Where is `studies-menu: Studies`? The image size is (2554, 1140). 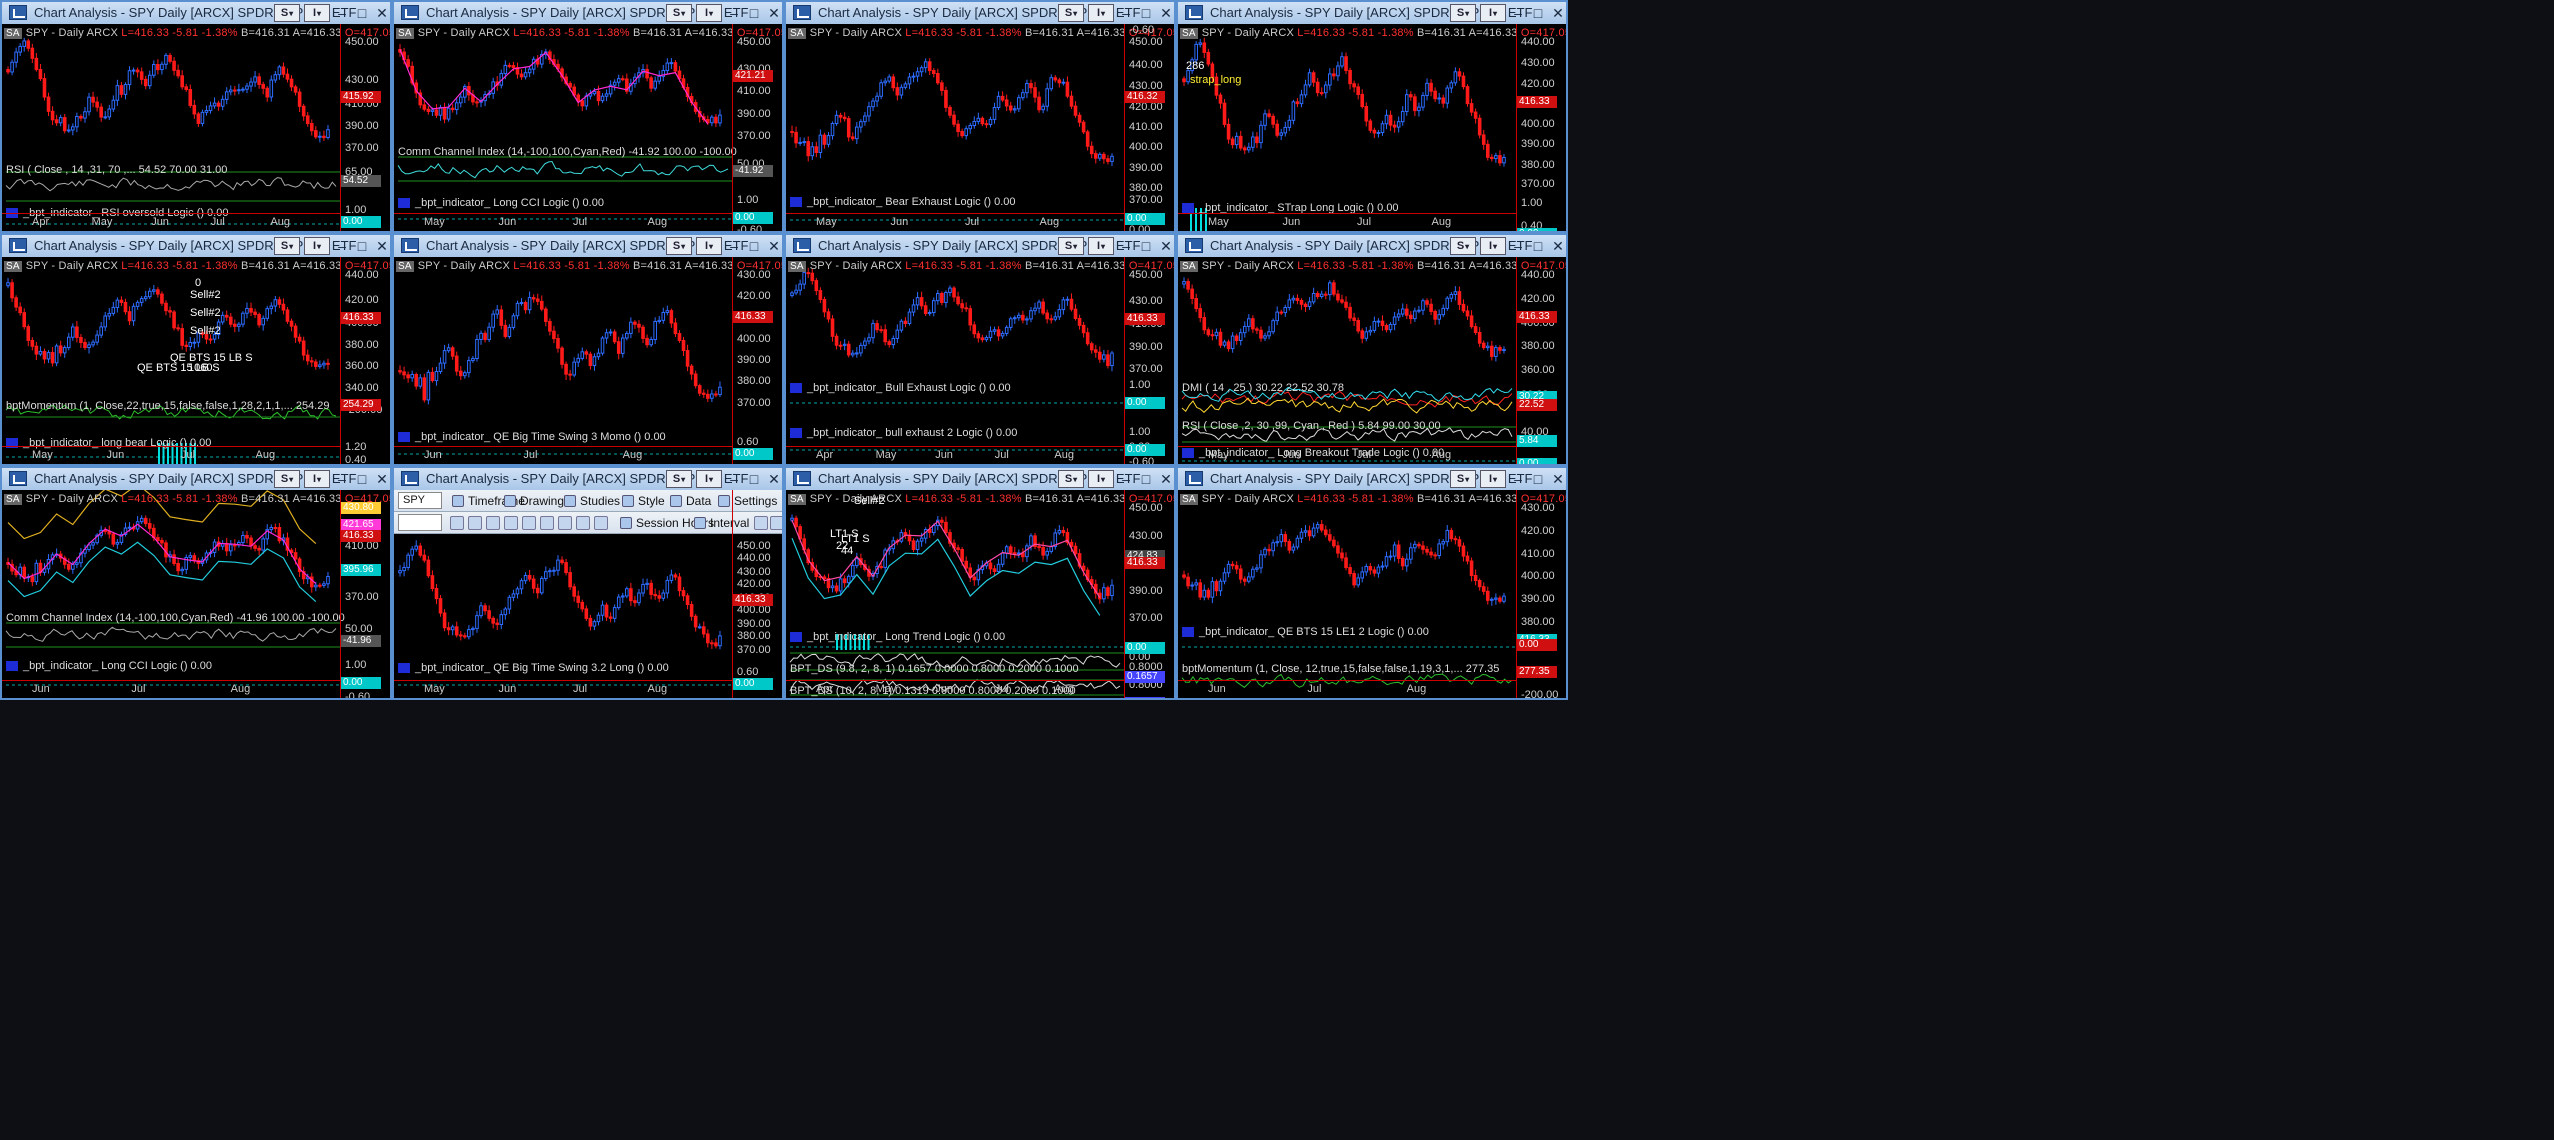
studies-menu: Studies is located at coordinates (592, 501).